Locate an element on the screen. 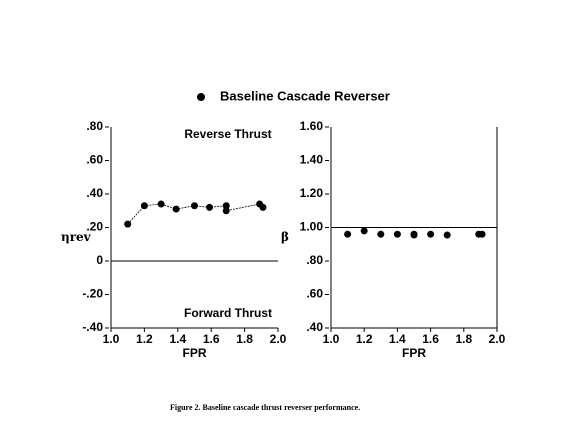 This screenshot has height=438, width=567. y-axis-label: ηrev is located at coordinates (76, 237).